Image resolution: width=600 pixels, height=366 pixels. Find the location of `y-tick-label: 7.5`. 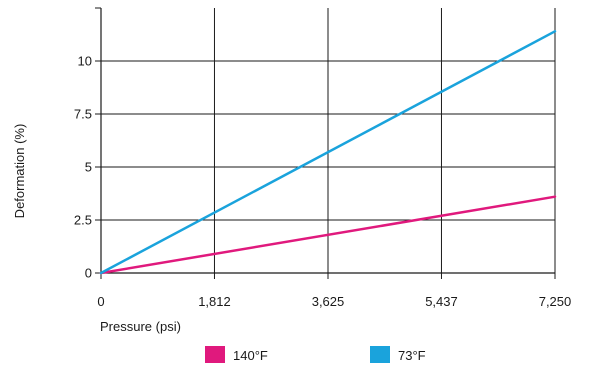

y-tick-label: 7.5 is located at coordinates (83, 114).